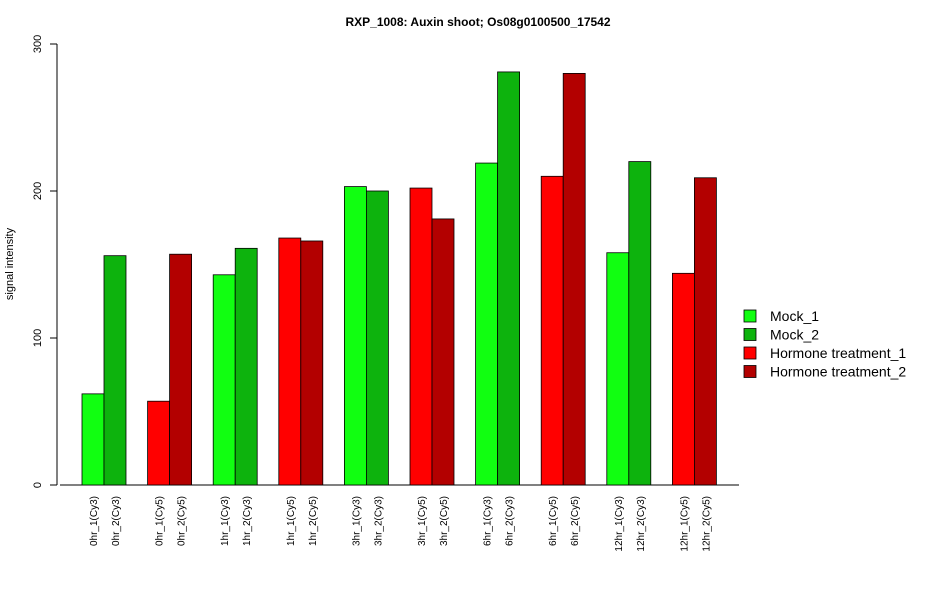 This screenshot has width=950, height=600. Describe the element at coordinates (182, 521) in the screenshot. I see `x-tick-label: 0hr_2(Cy5)` at that location.